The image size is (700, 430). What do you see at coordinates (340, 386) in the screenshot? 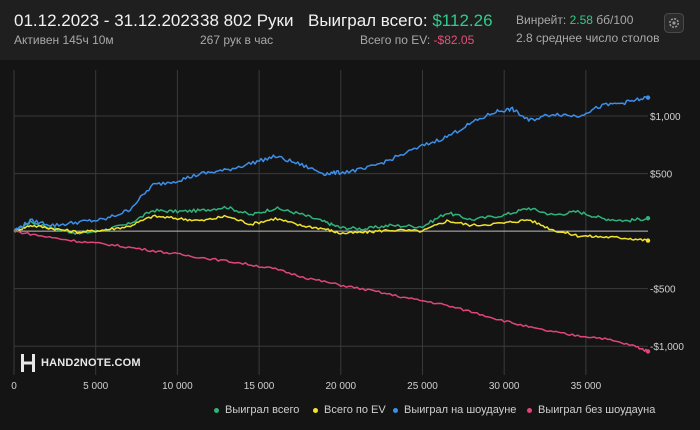
I see `x-tick-label: 20 000` at bounding box center [340, 386].